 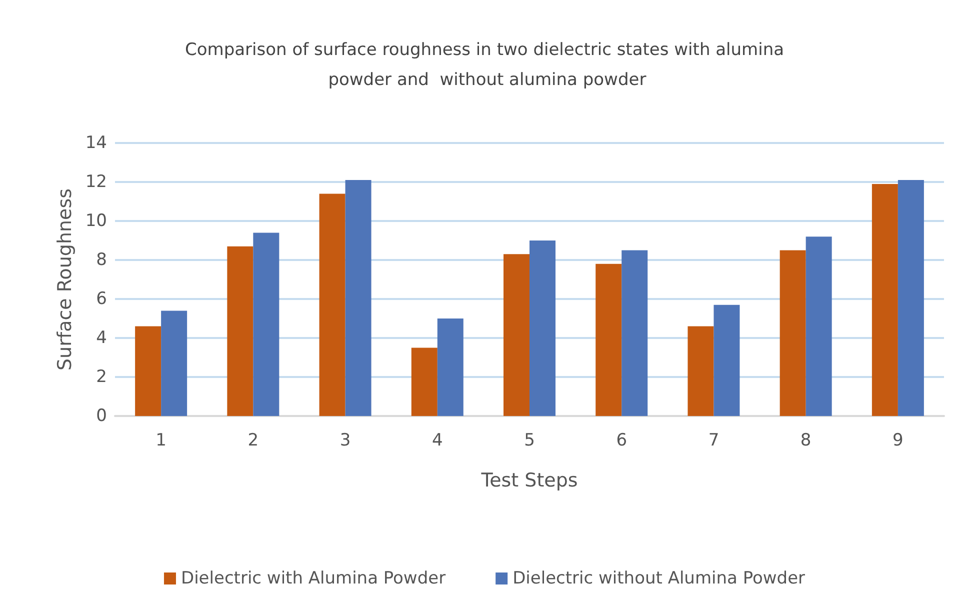 What do you see at coordinates (313, 578) in the screenshot?
I see `legend-label: Dielectric with Alumina Powder` at bounding box center [313, 578].